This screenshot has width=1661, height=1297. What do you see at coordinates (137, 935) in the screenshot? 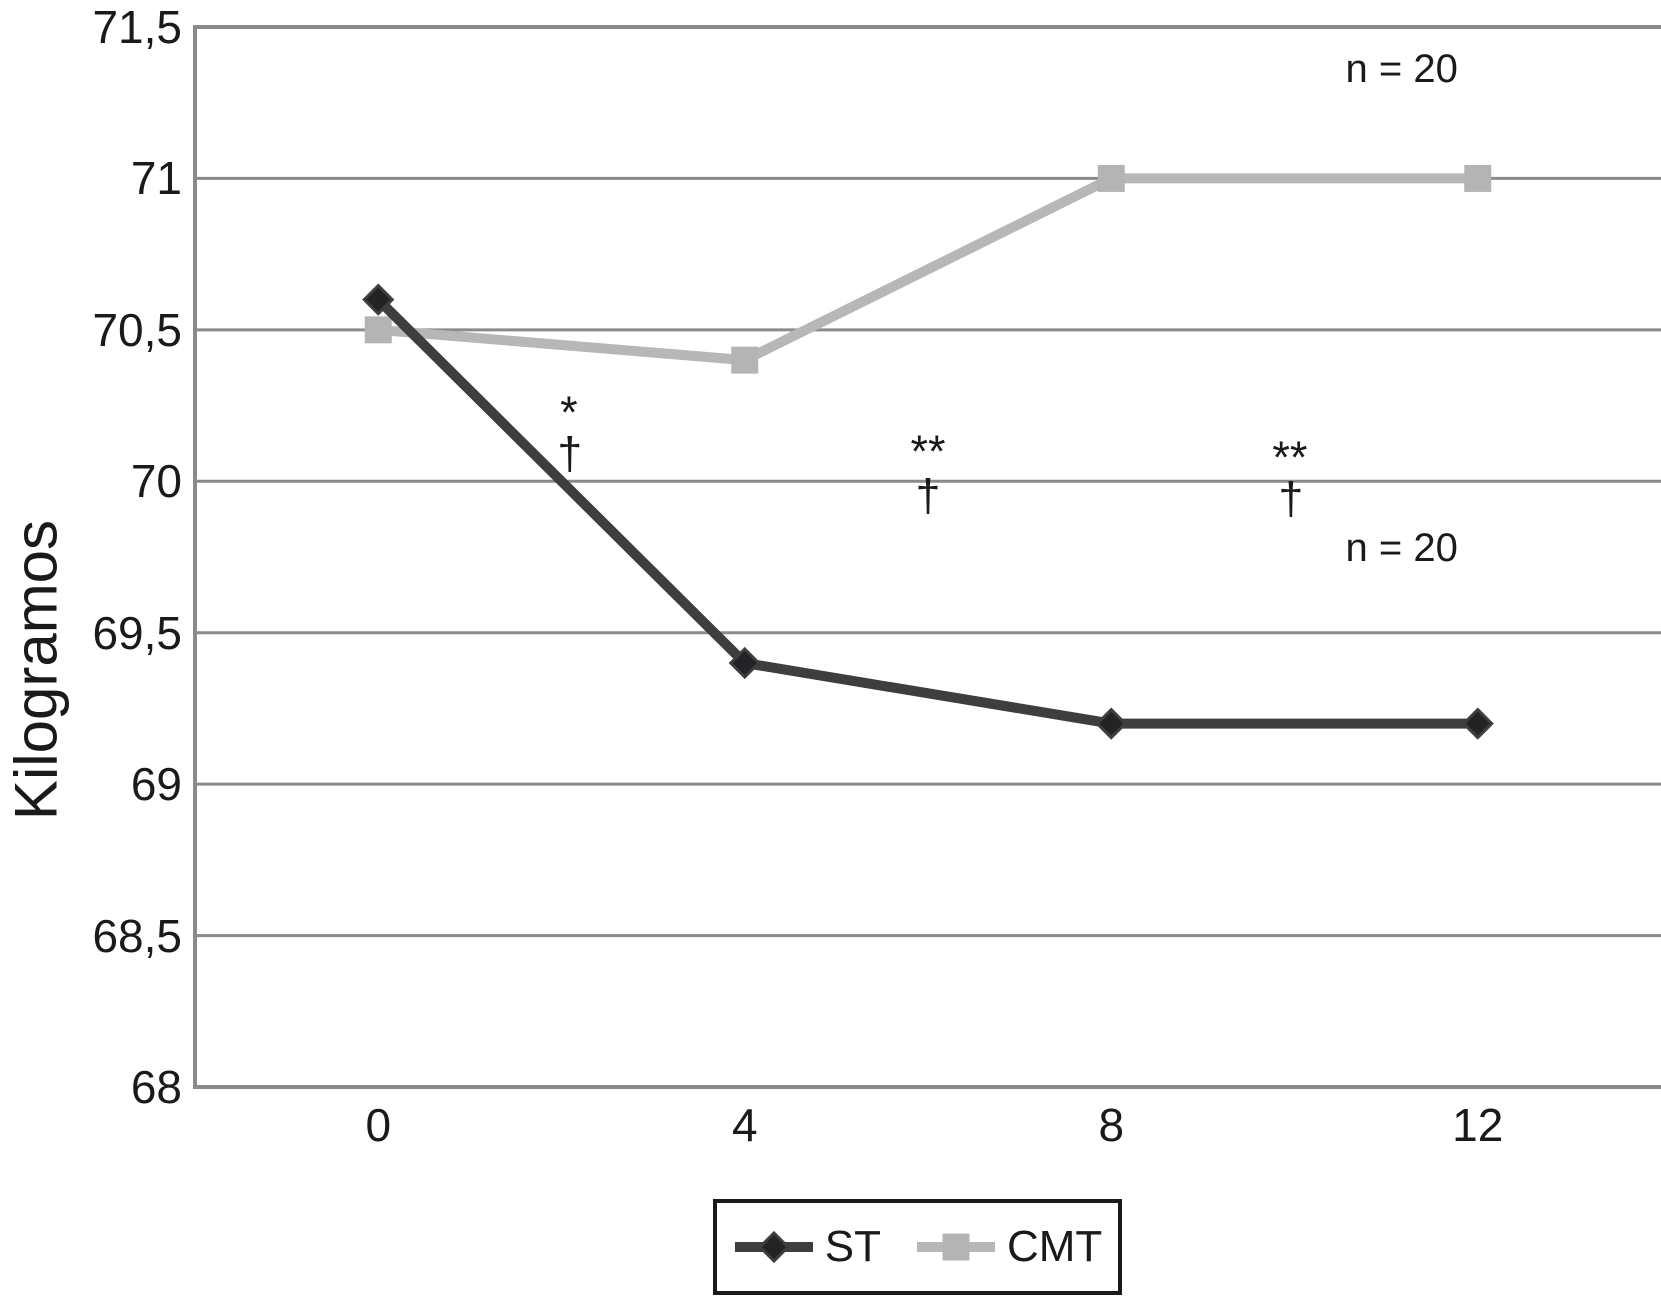
I see `y-tick-label: 68,5` at bounding box center [137, 935].